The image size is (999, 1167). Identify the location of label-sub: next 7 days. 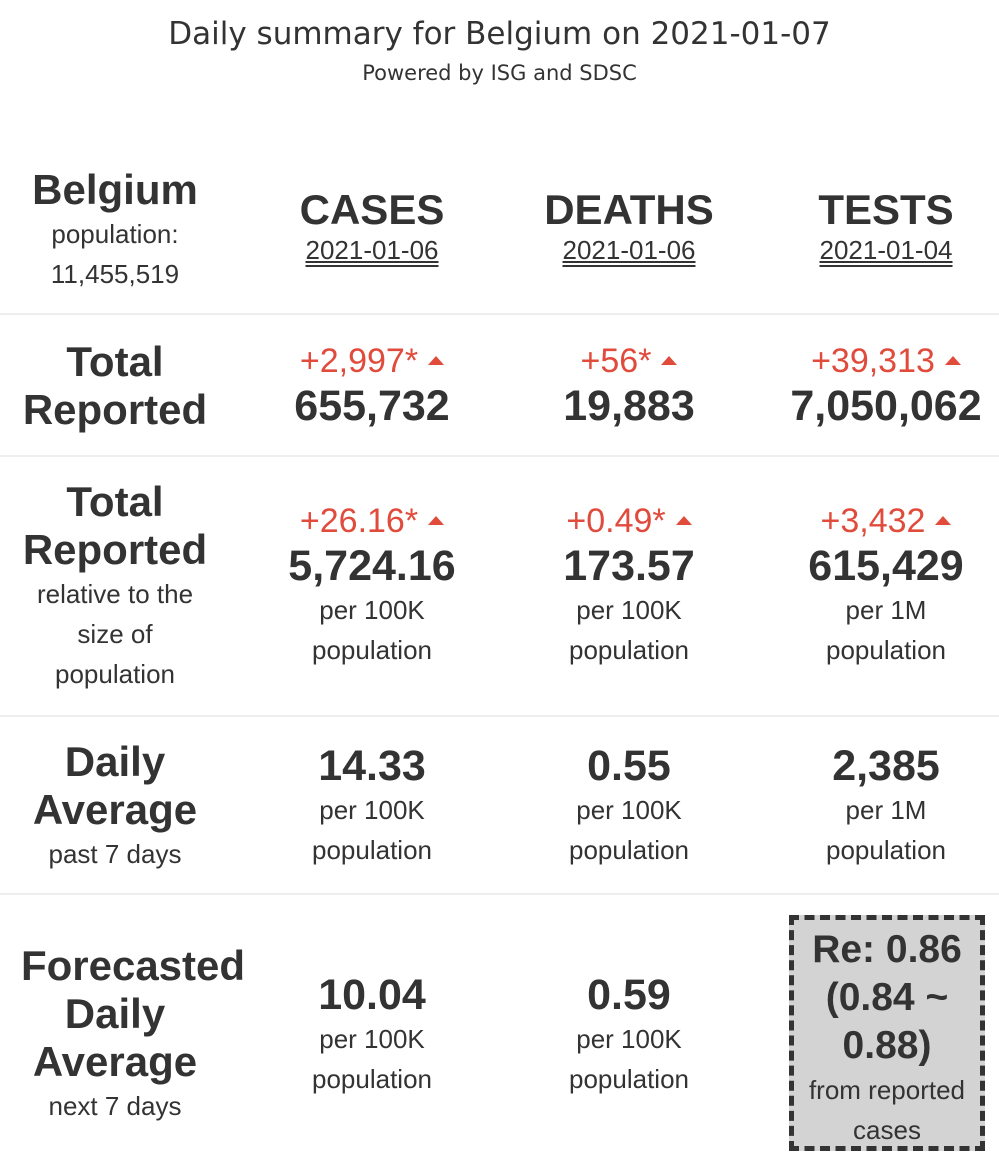
(115, 1106).